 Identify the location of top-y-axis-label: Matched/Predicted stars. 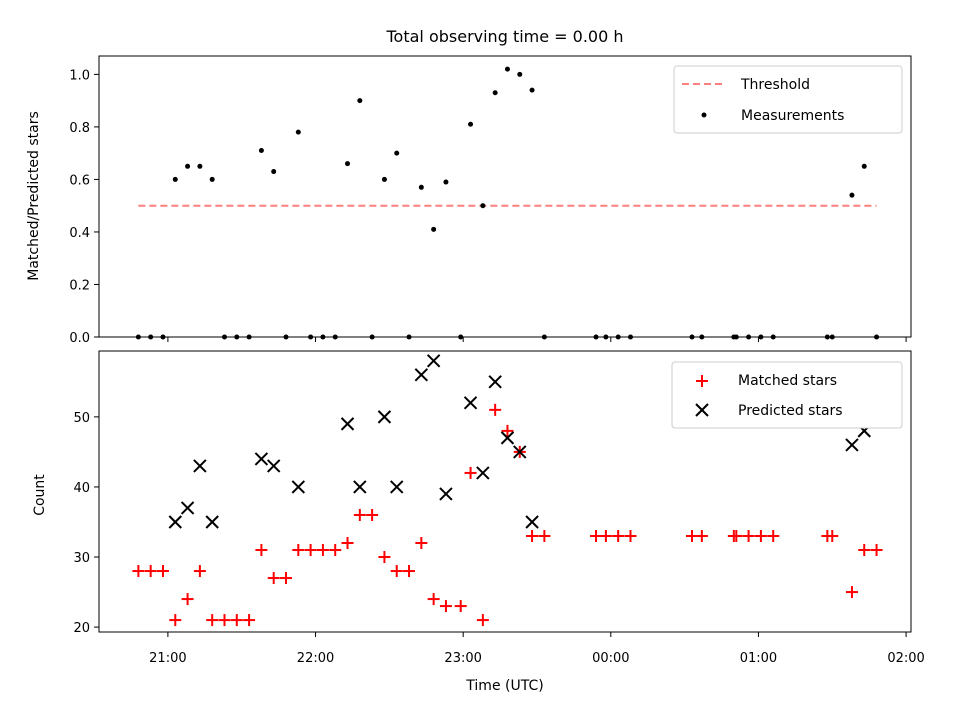
(34, 196).